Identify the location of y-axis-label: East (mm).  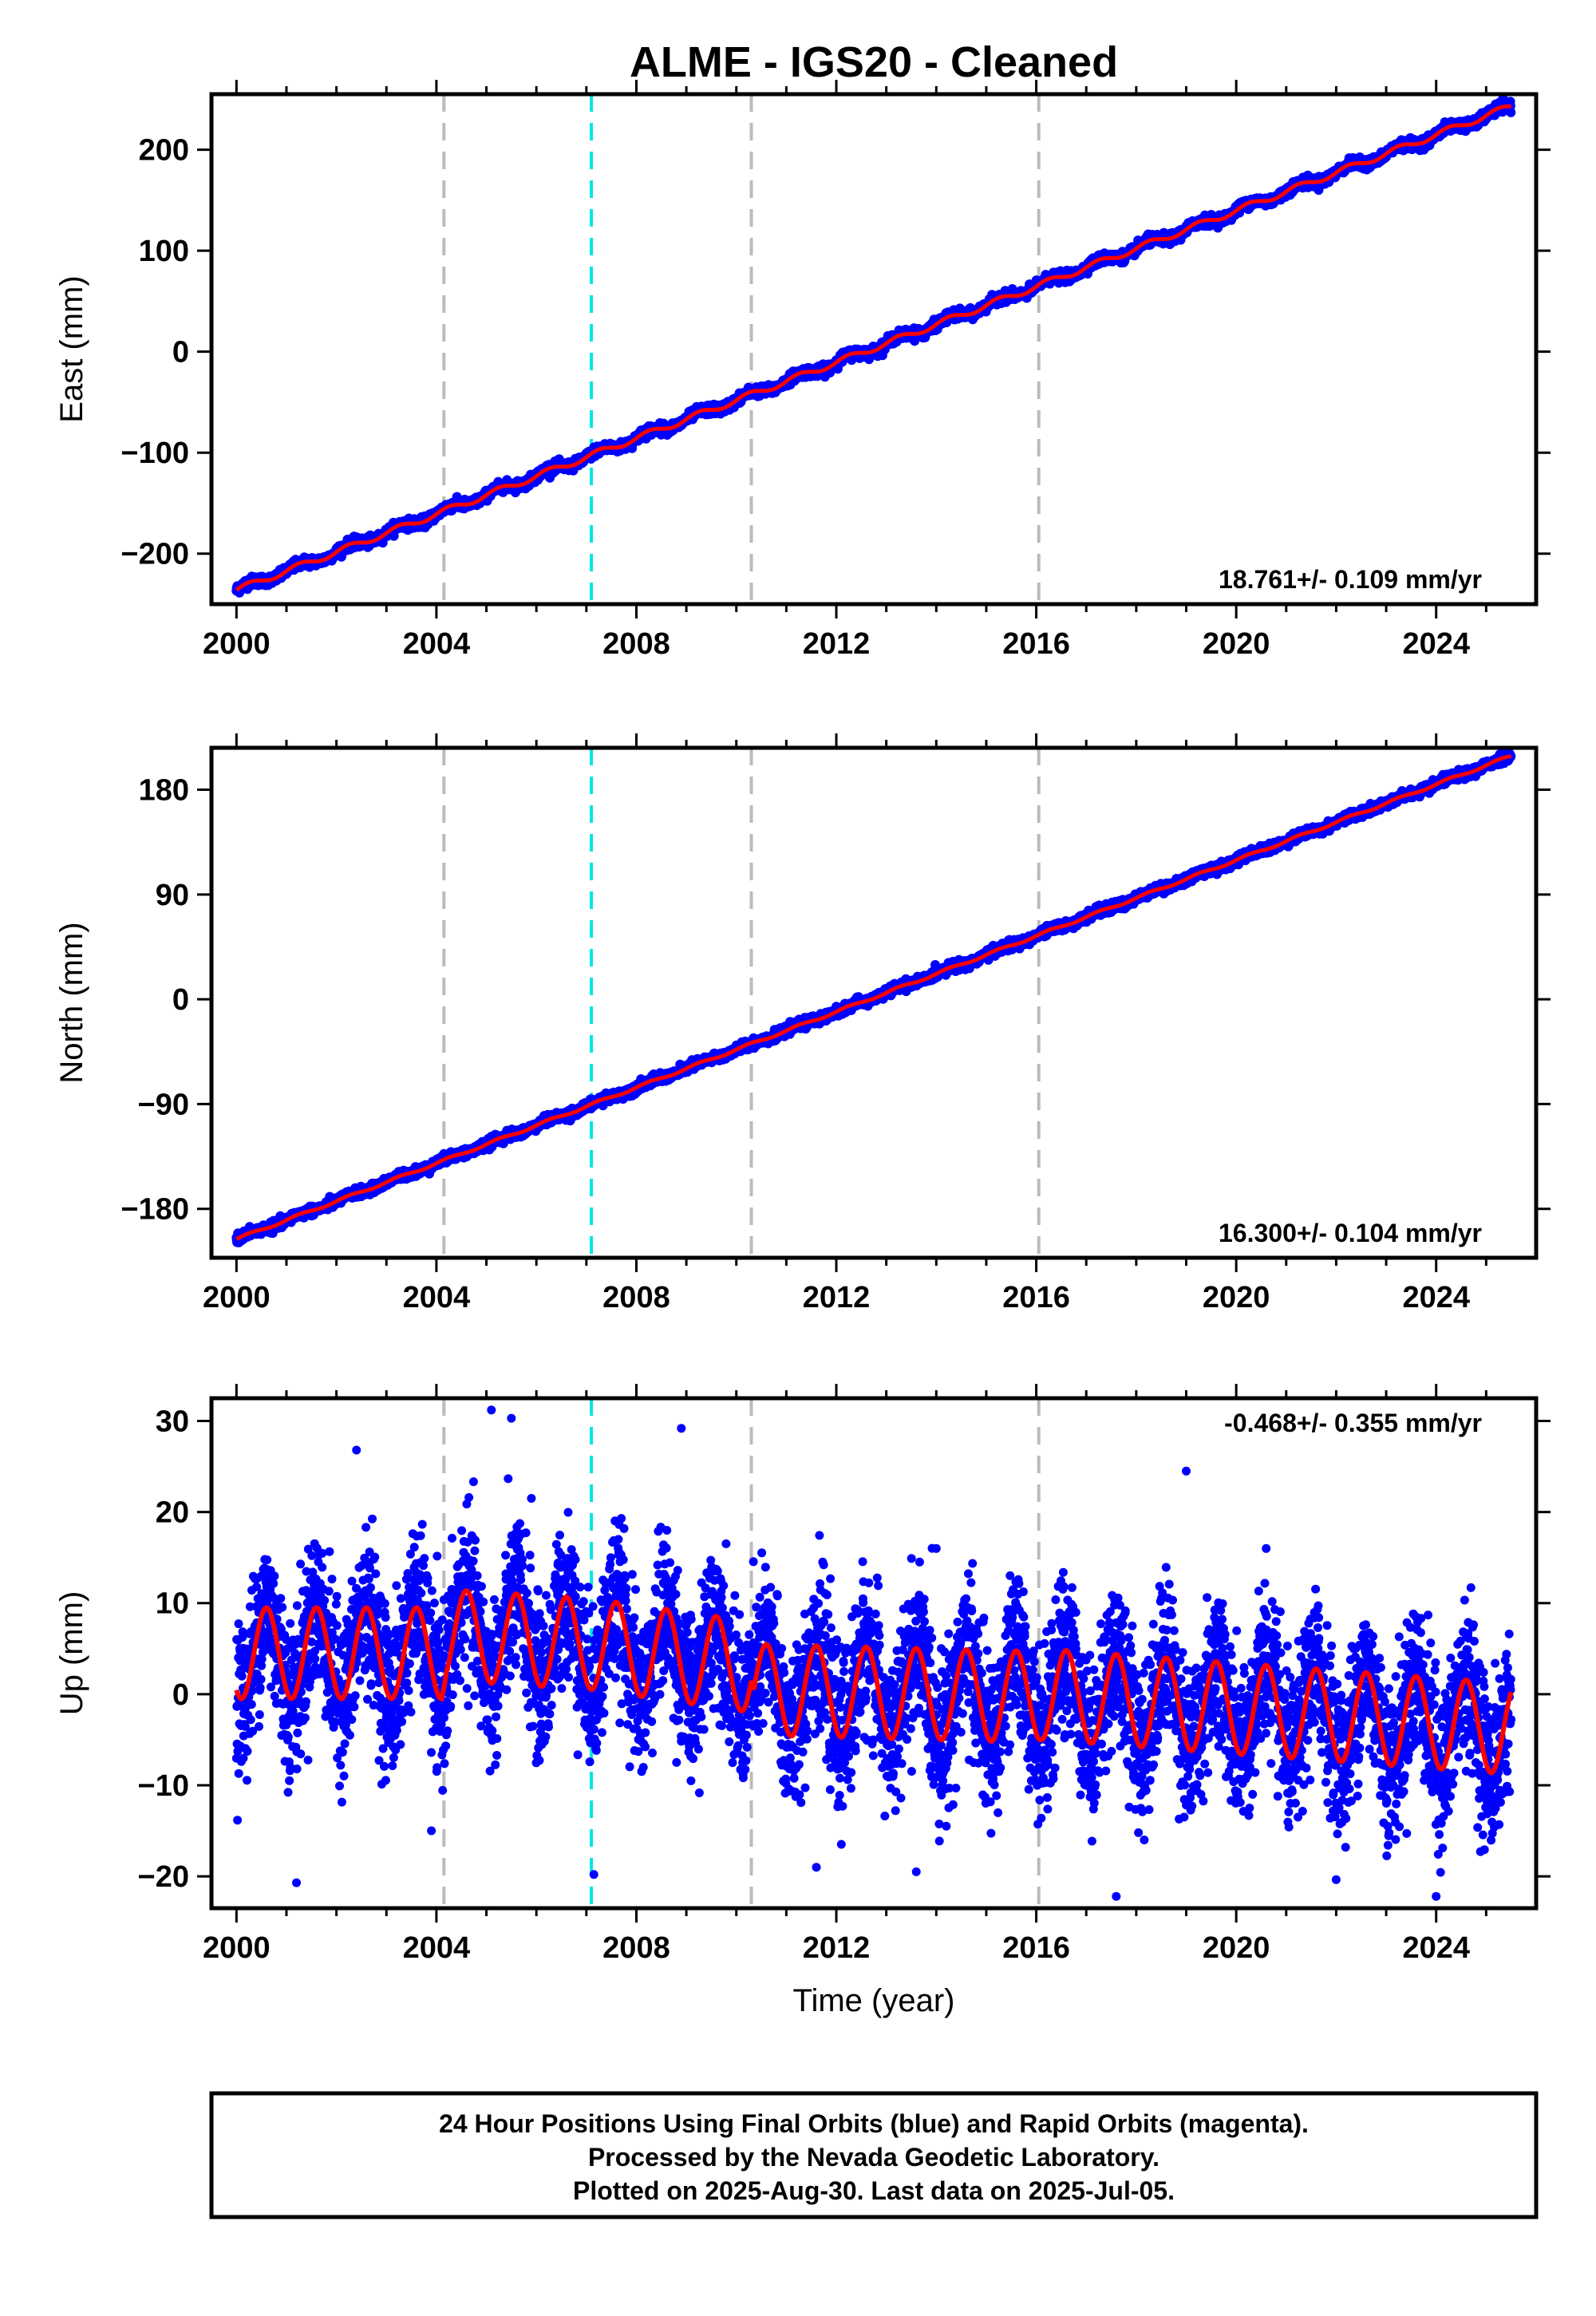
(71, 348).